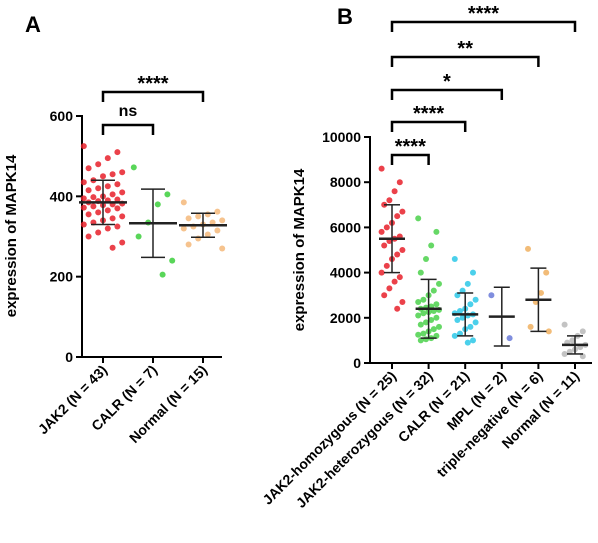 The width and height of the screenshot is (598, 543). I want to click on y-tick-label: 4000, so click(345, 273).